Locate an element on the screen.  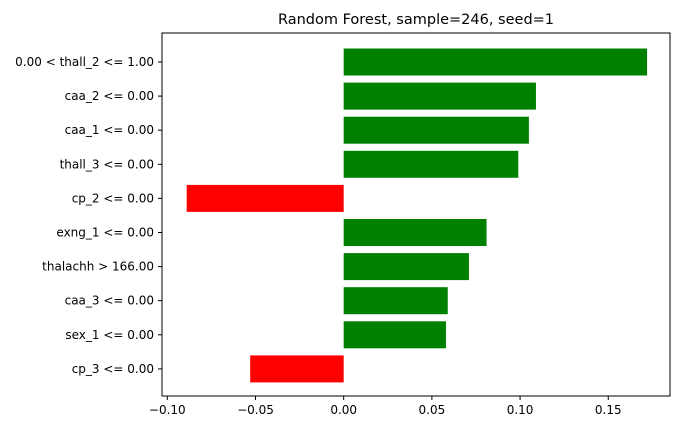
x-tick-label: 0.05 is located at coordinates (432, 410).